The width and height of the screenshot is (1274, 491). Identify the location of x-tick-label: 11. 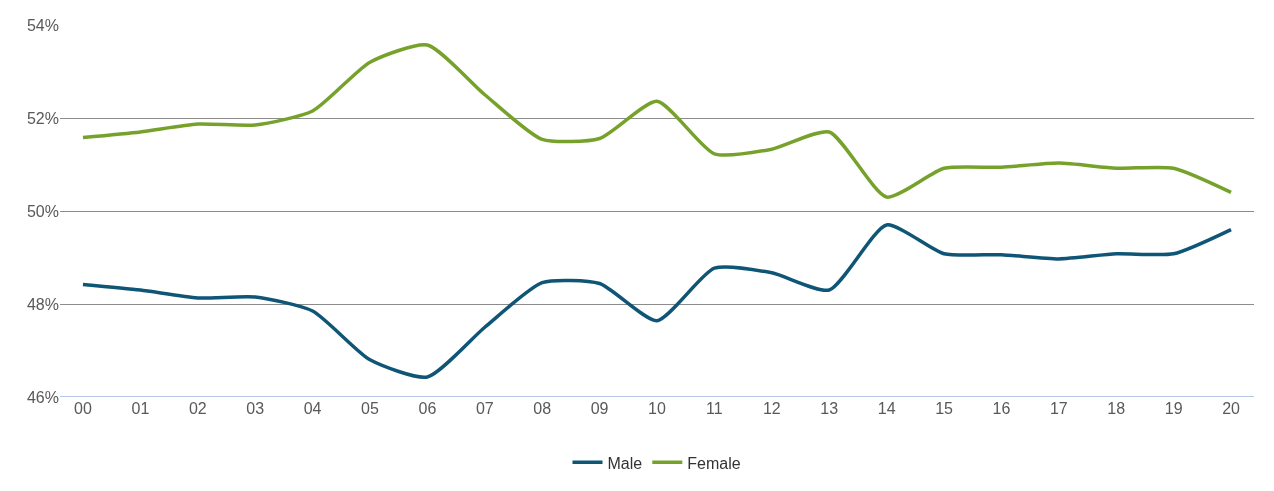
(714, 408).